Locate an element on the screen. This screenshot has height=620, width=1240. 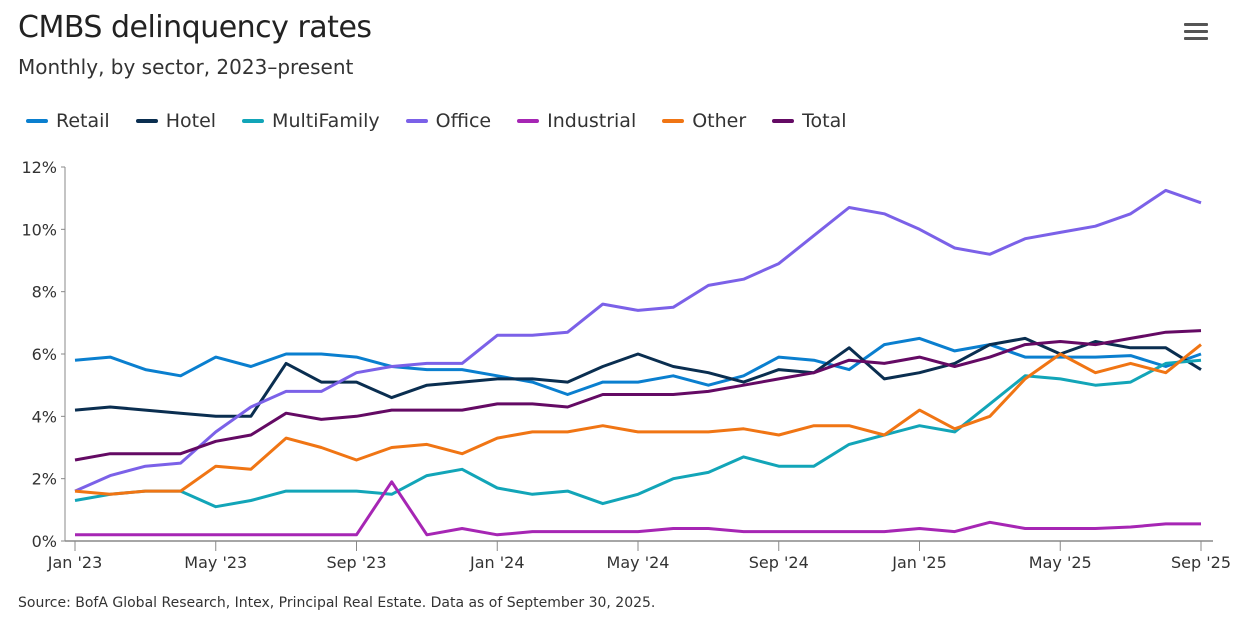
legend-label: Other is located at coordinates (719, 121).